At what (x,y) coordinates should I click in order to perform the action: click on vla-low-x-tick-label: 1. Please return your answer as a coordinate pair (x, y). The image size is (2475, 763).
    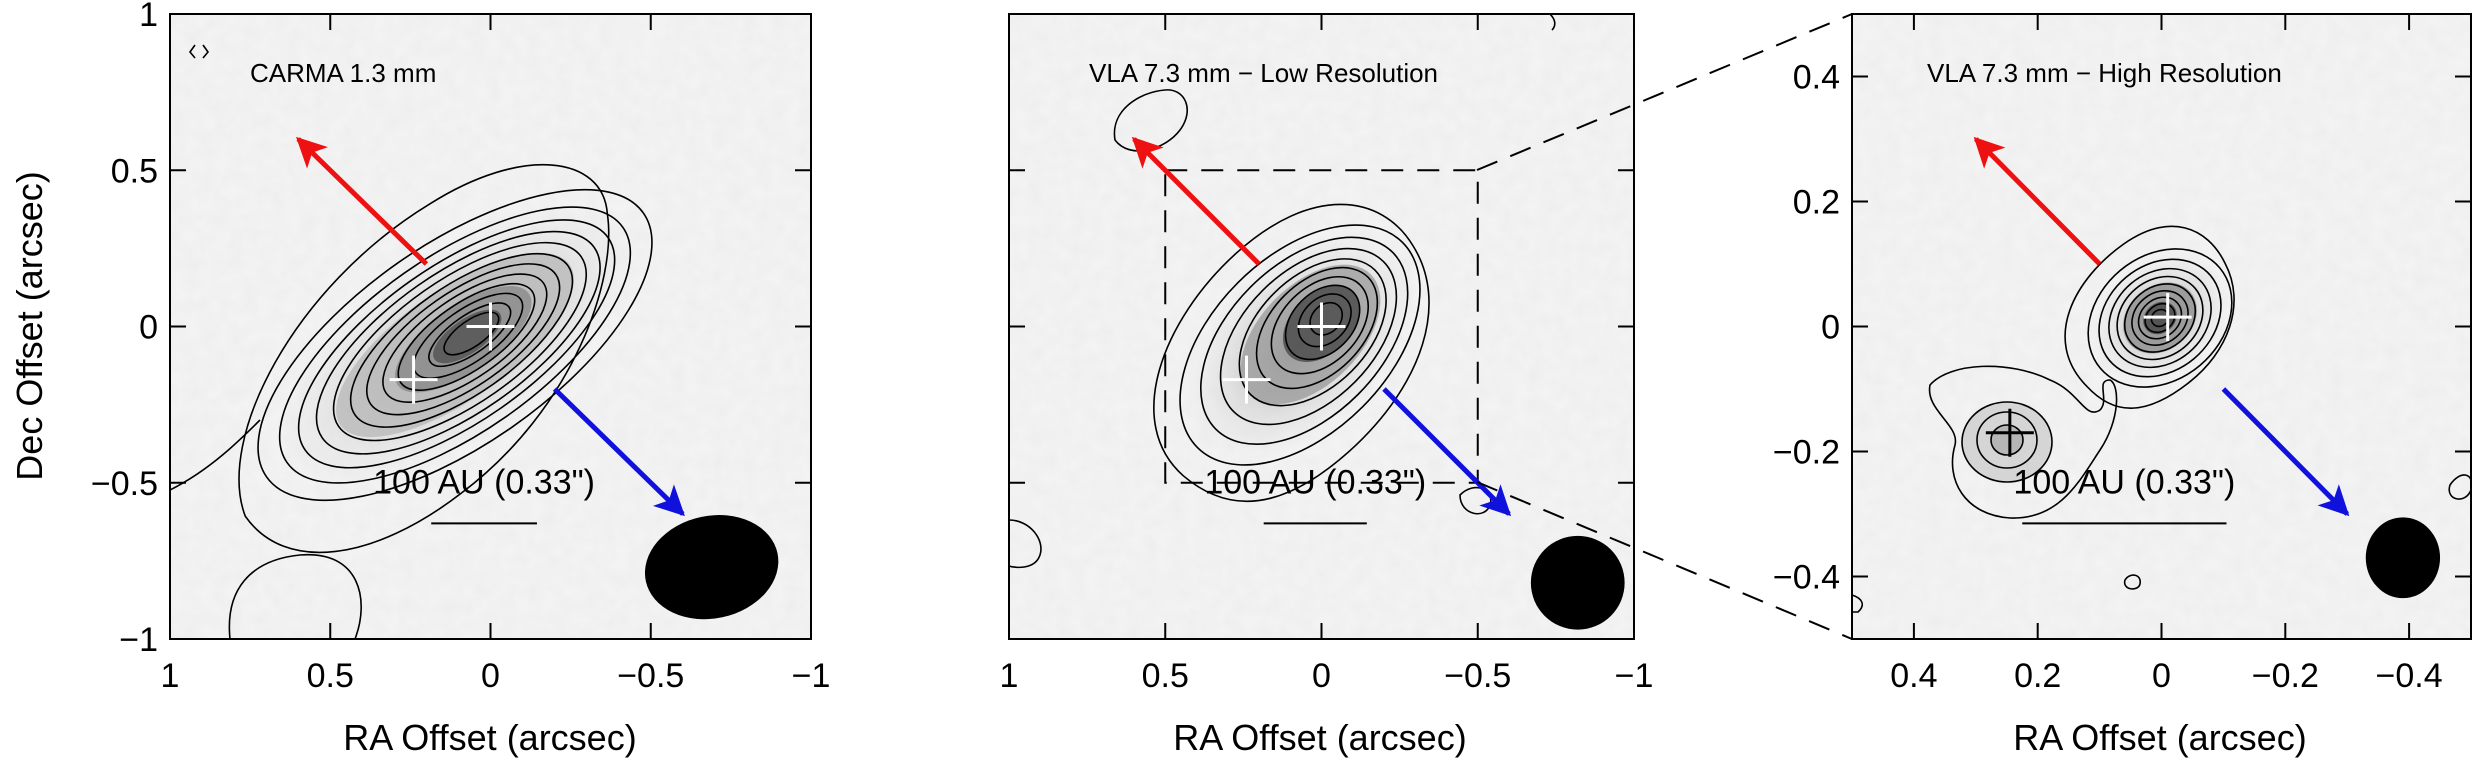
    Looking at the image, I should click on (1009, 676).